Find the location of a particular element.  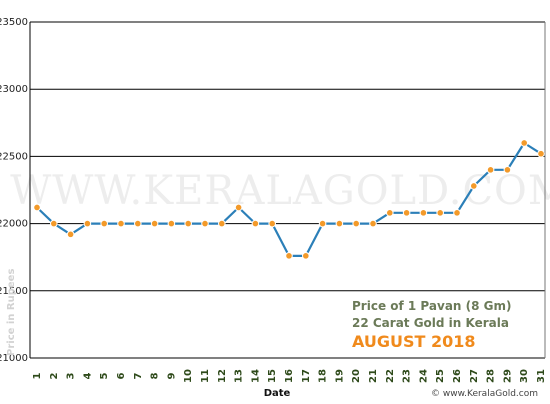

x-tick-label: 12 is located at coordinates (222, 376).